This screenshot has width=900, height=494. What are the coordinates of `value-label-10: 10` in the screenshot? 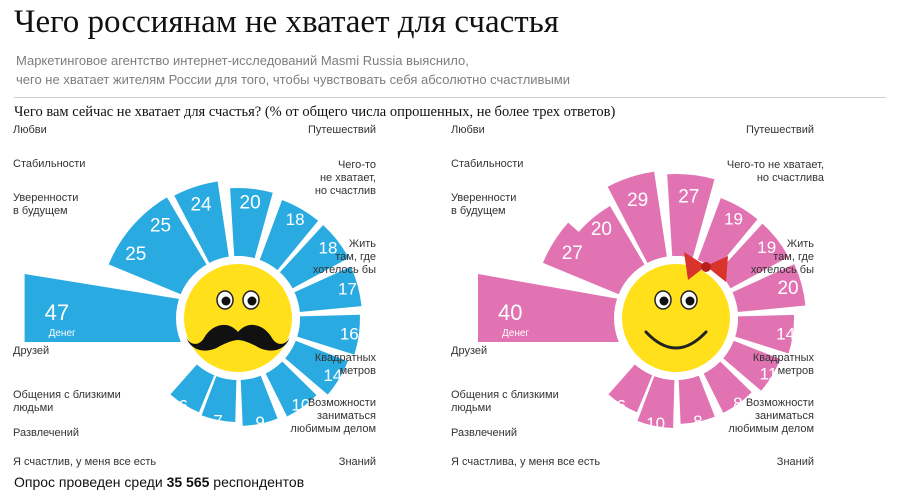 It's located at (300, 405).